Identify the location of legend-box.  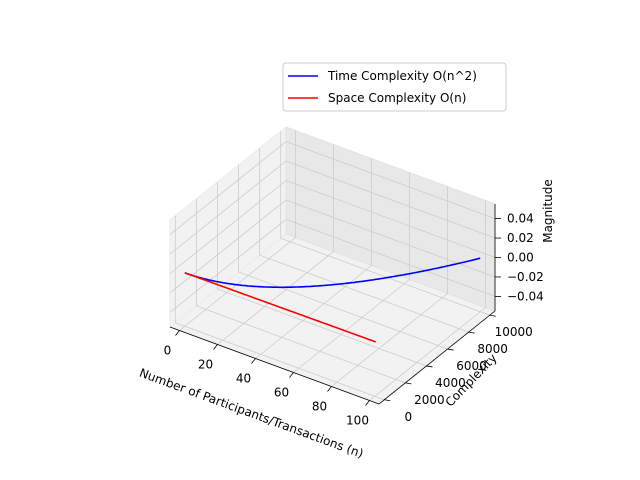
(394, 87).